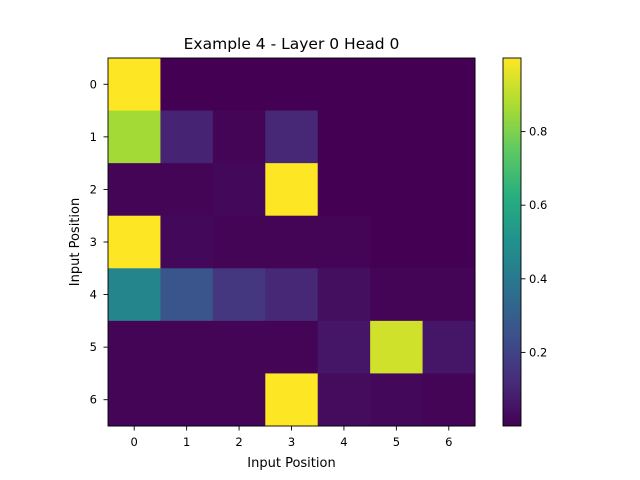 The width and height of the screenshot is (640, 480). Describe the element at coordinates (344, 347) in the screenshot. I see `heatmap-cell-r5-c4` at that location.